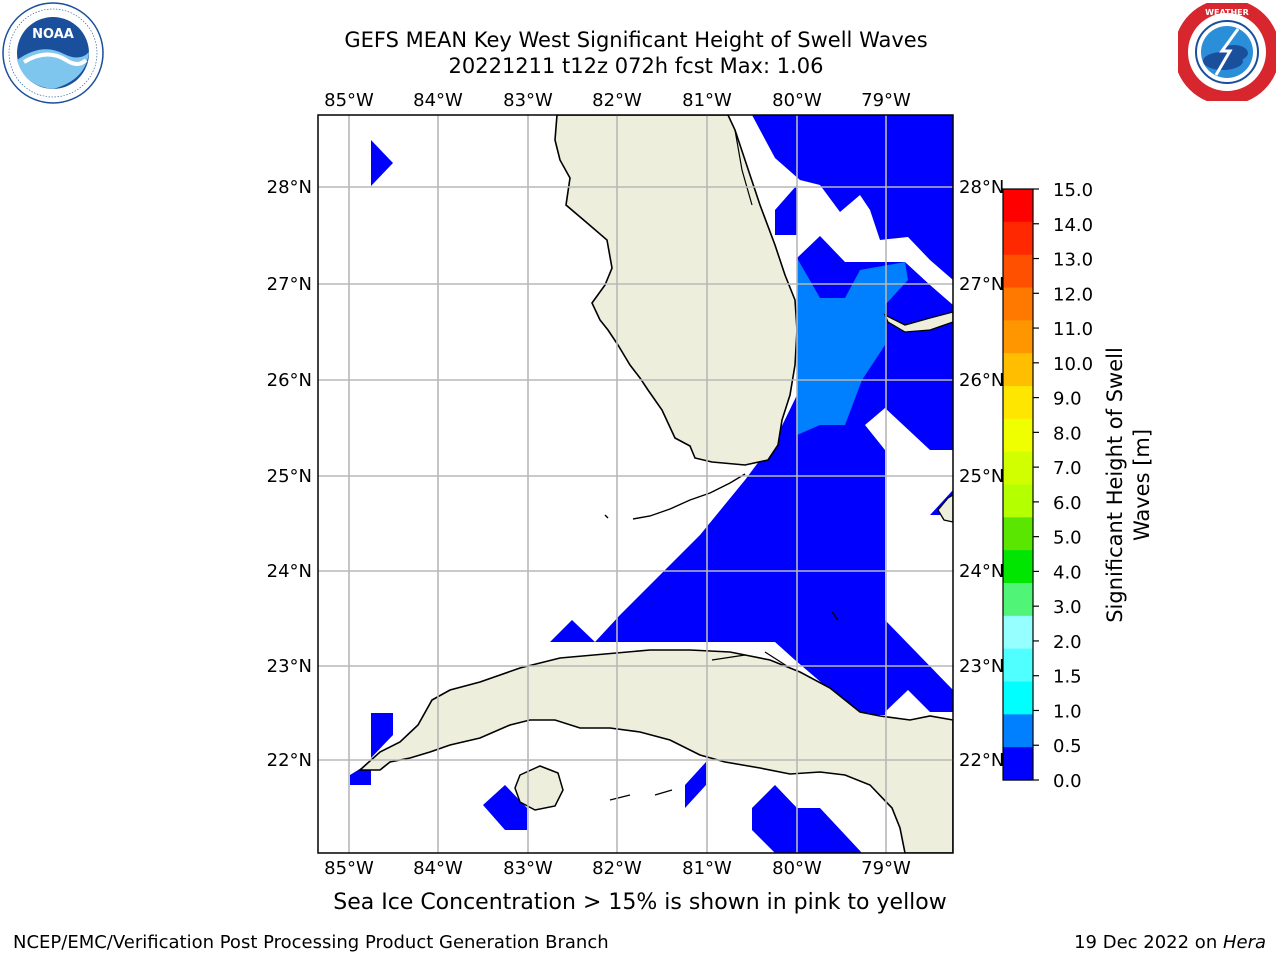  Describe the element at coordinates (707, 100) in the screenshot. I see `lon-label-top: 81°W` at that location.